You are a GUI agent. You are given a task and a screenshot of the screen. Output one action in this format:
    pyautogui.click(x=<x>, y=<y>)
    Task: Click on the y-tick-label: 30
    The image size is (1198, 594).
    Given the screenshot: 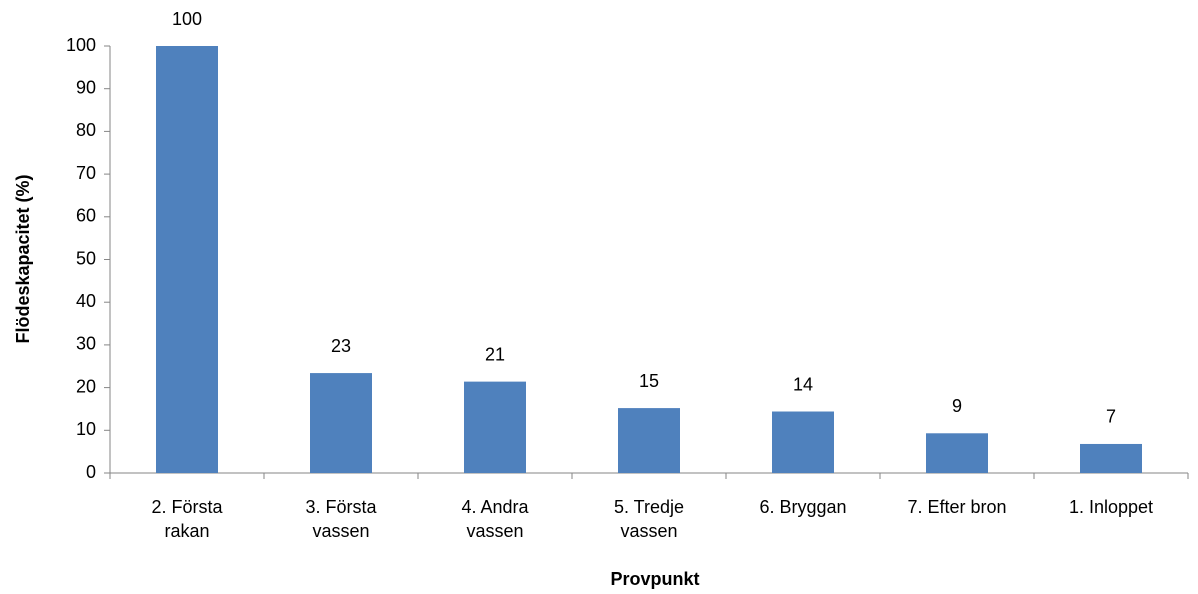 What is the action you would take?
    pyautogui.click(x=86, y=344)
    